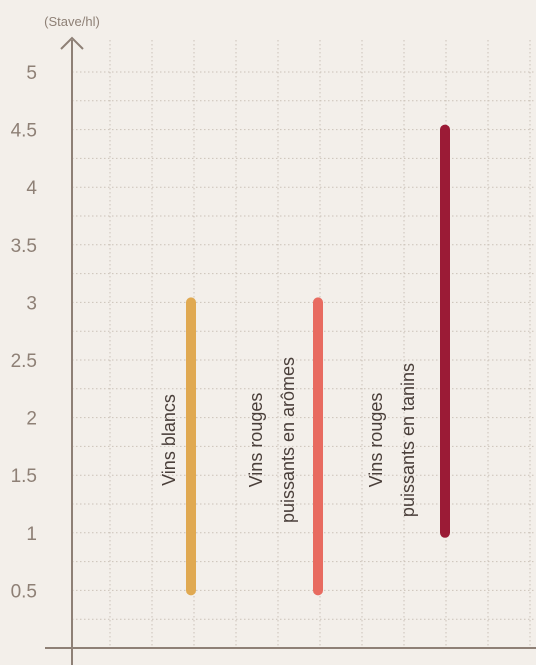 This screenshot has height=665, width=536. Describe the element at coordinates (24, 361) in the screenshot. I see `y-tick-label: 2.5` at that location.